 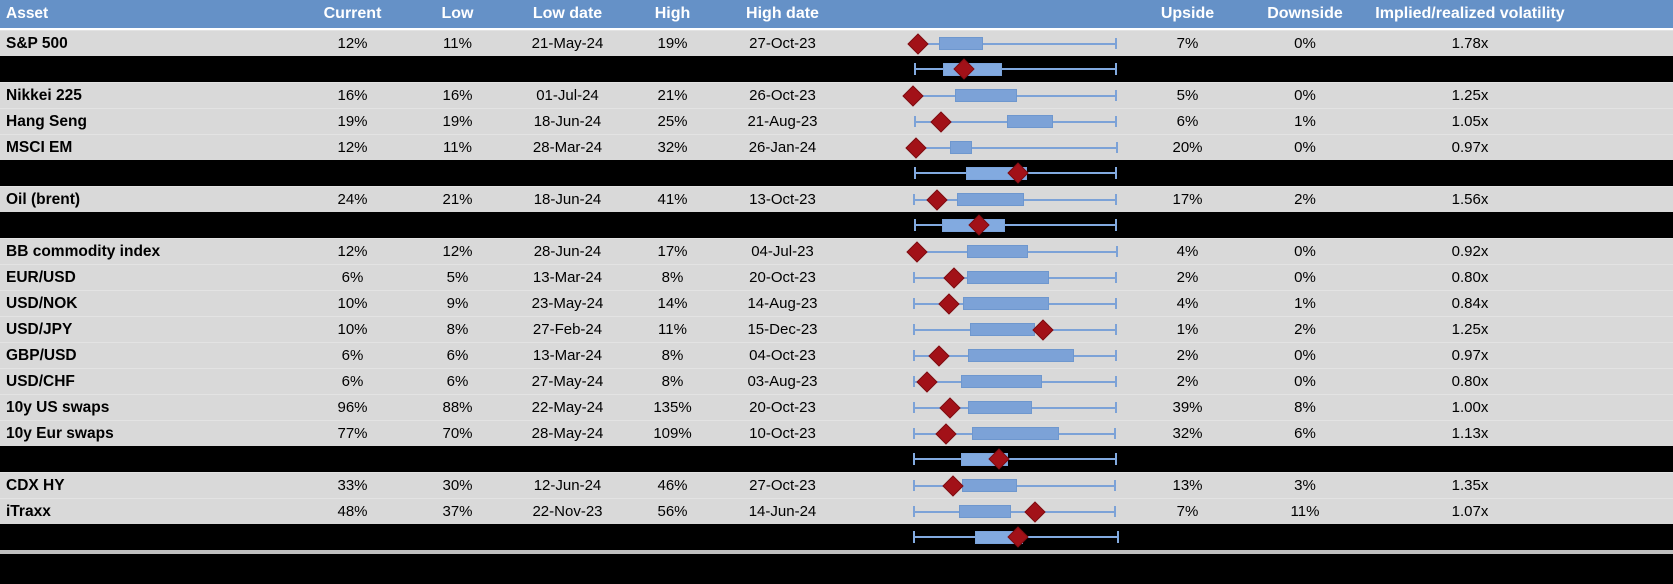 I want to click on upside-value: 20%, so click(x=1187, y=147).